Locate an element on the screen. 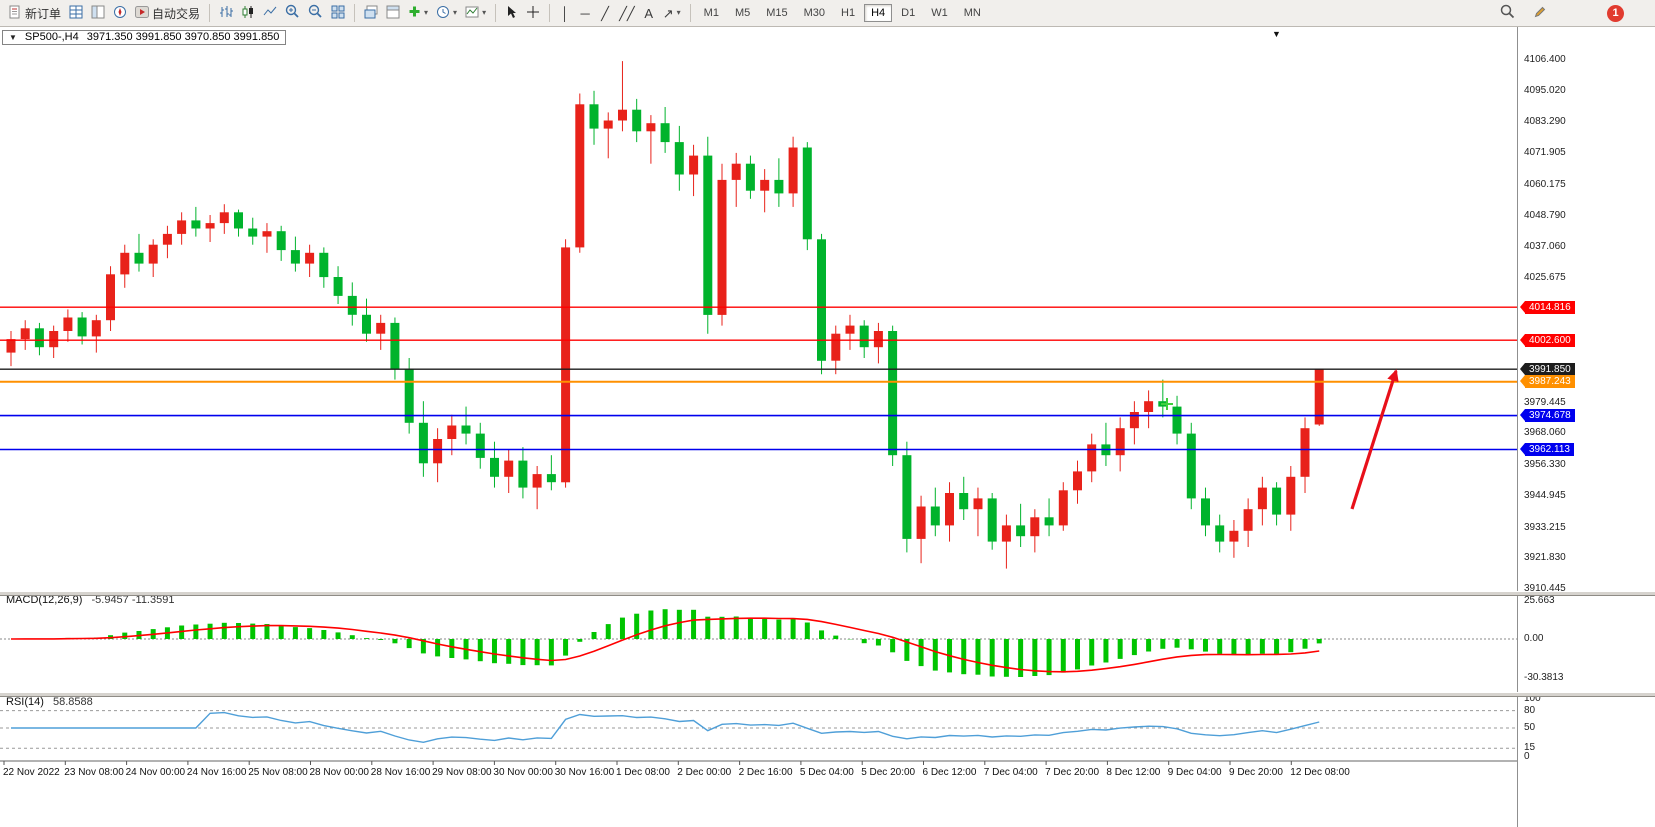 The image size is (1655, 827). tile-windows-button is located at coordinates (338, 13).